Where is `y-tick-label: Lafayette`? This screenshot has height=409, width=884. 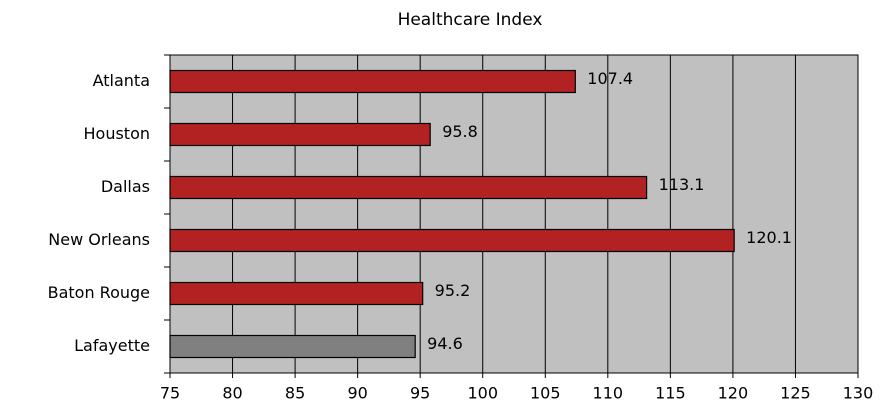
y-tick-label: Lafayette is located at coordinates (112, 345).